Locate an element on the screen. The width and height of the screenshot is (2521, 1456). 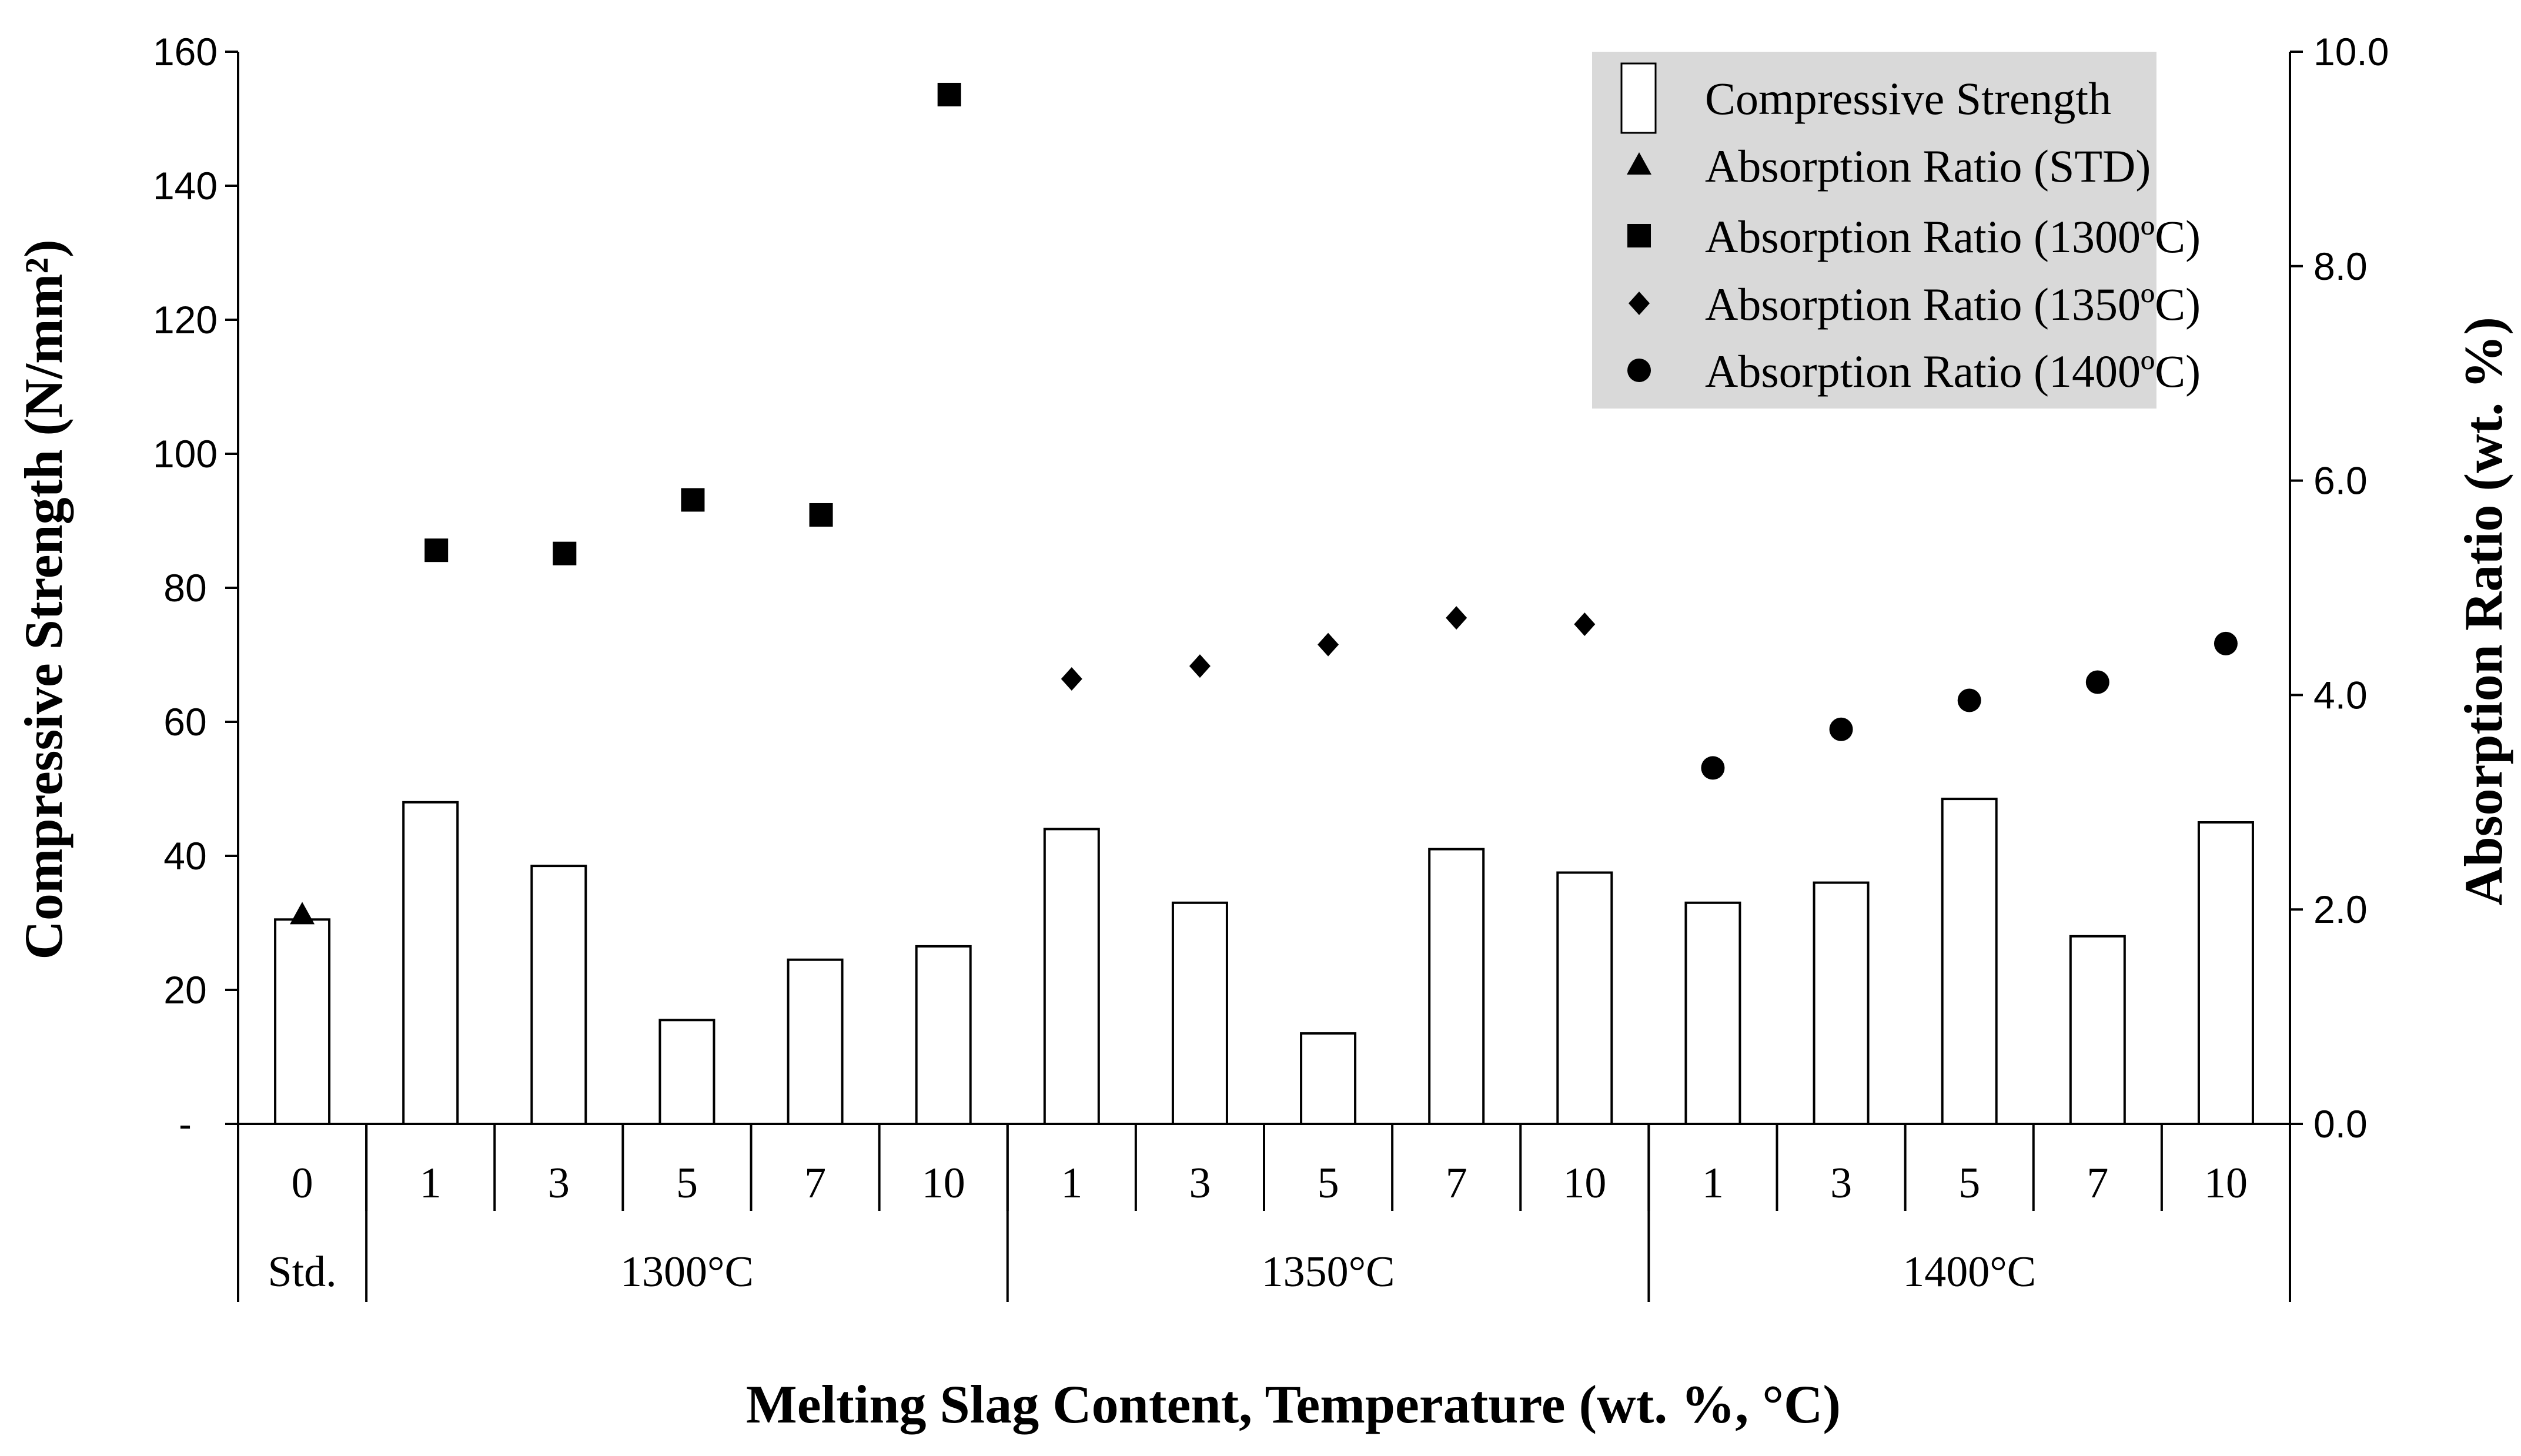
left-tick-label: 60 is located at coordinates (184, 722).